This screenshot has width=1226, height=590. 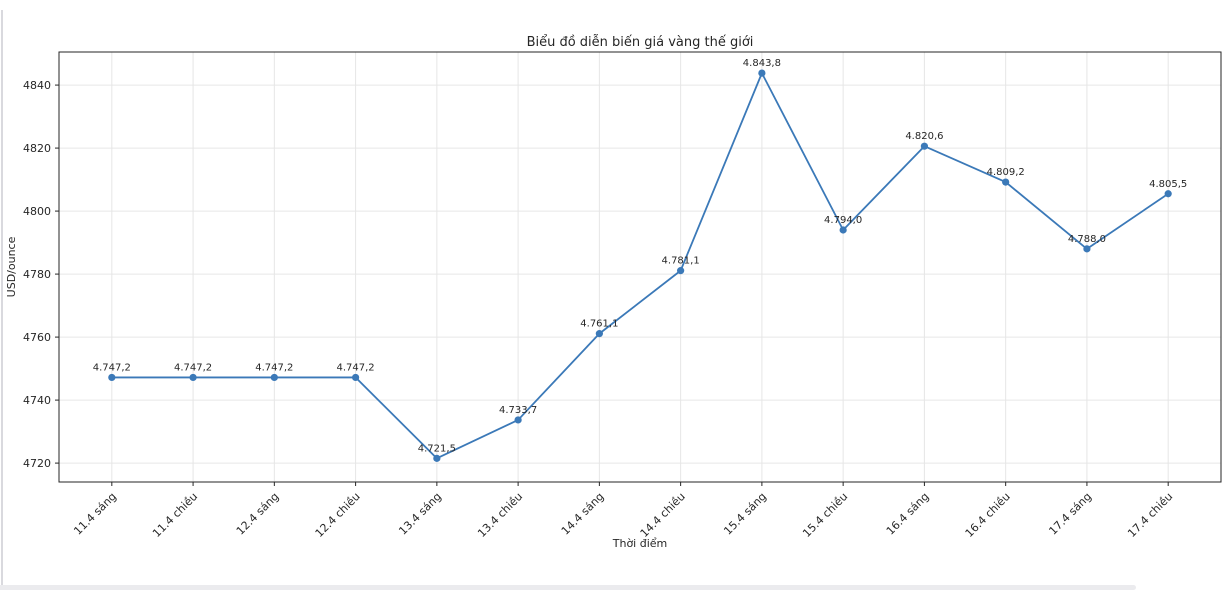 What do you see at coordinates (95, 514) in the screenshot?
I see `x-tick-label: 11.4 sáng` at bounding box center [95, 514].